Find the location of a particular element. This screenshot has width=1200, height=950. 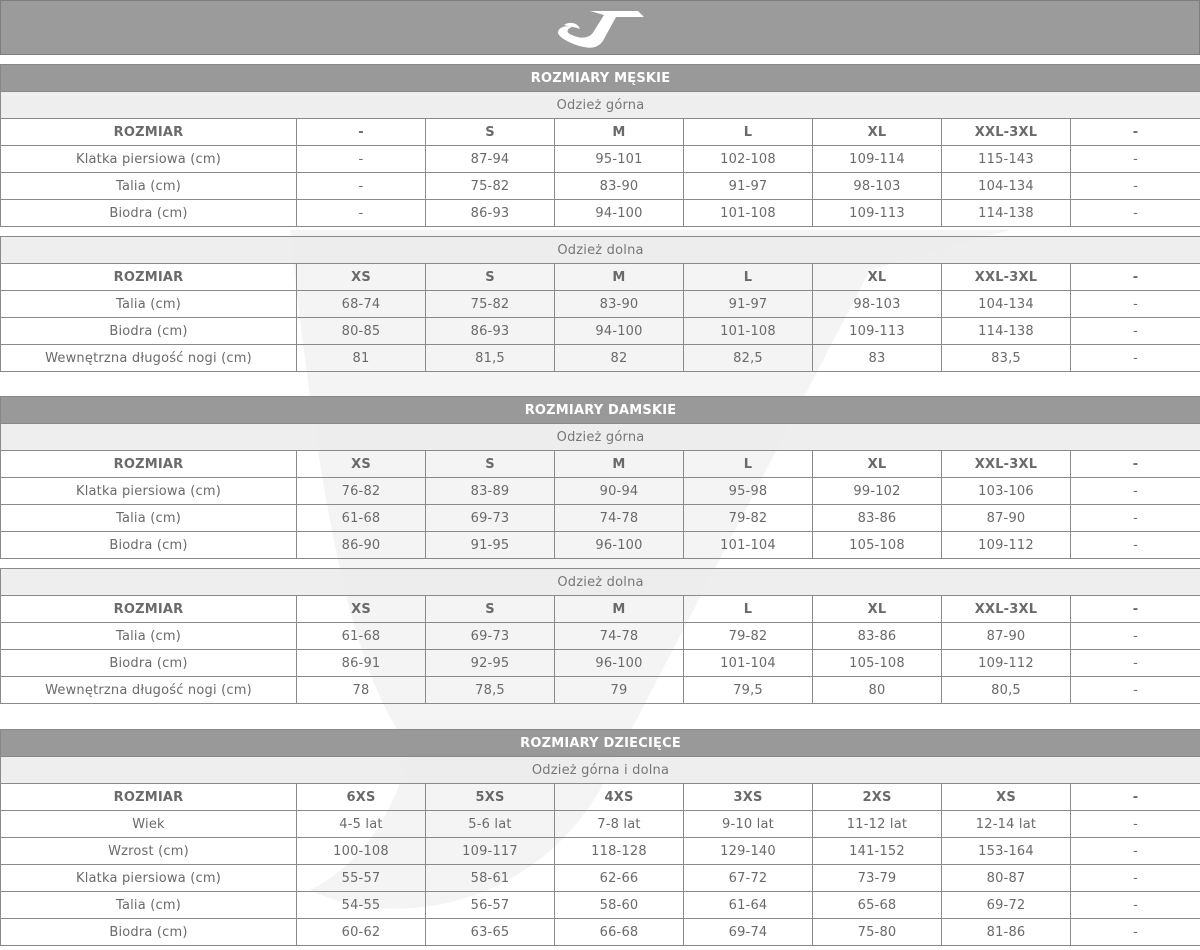

section-title-row: ROZMIARY DAMSKIE is located at coordinates (600, 410).